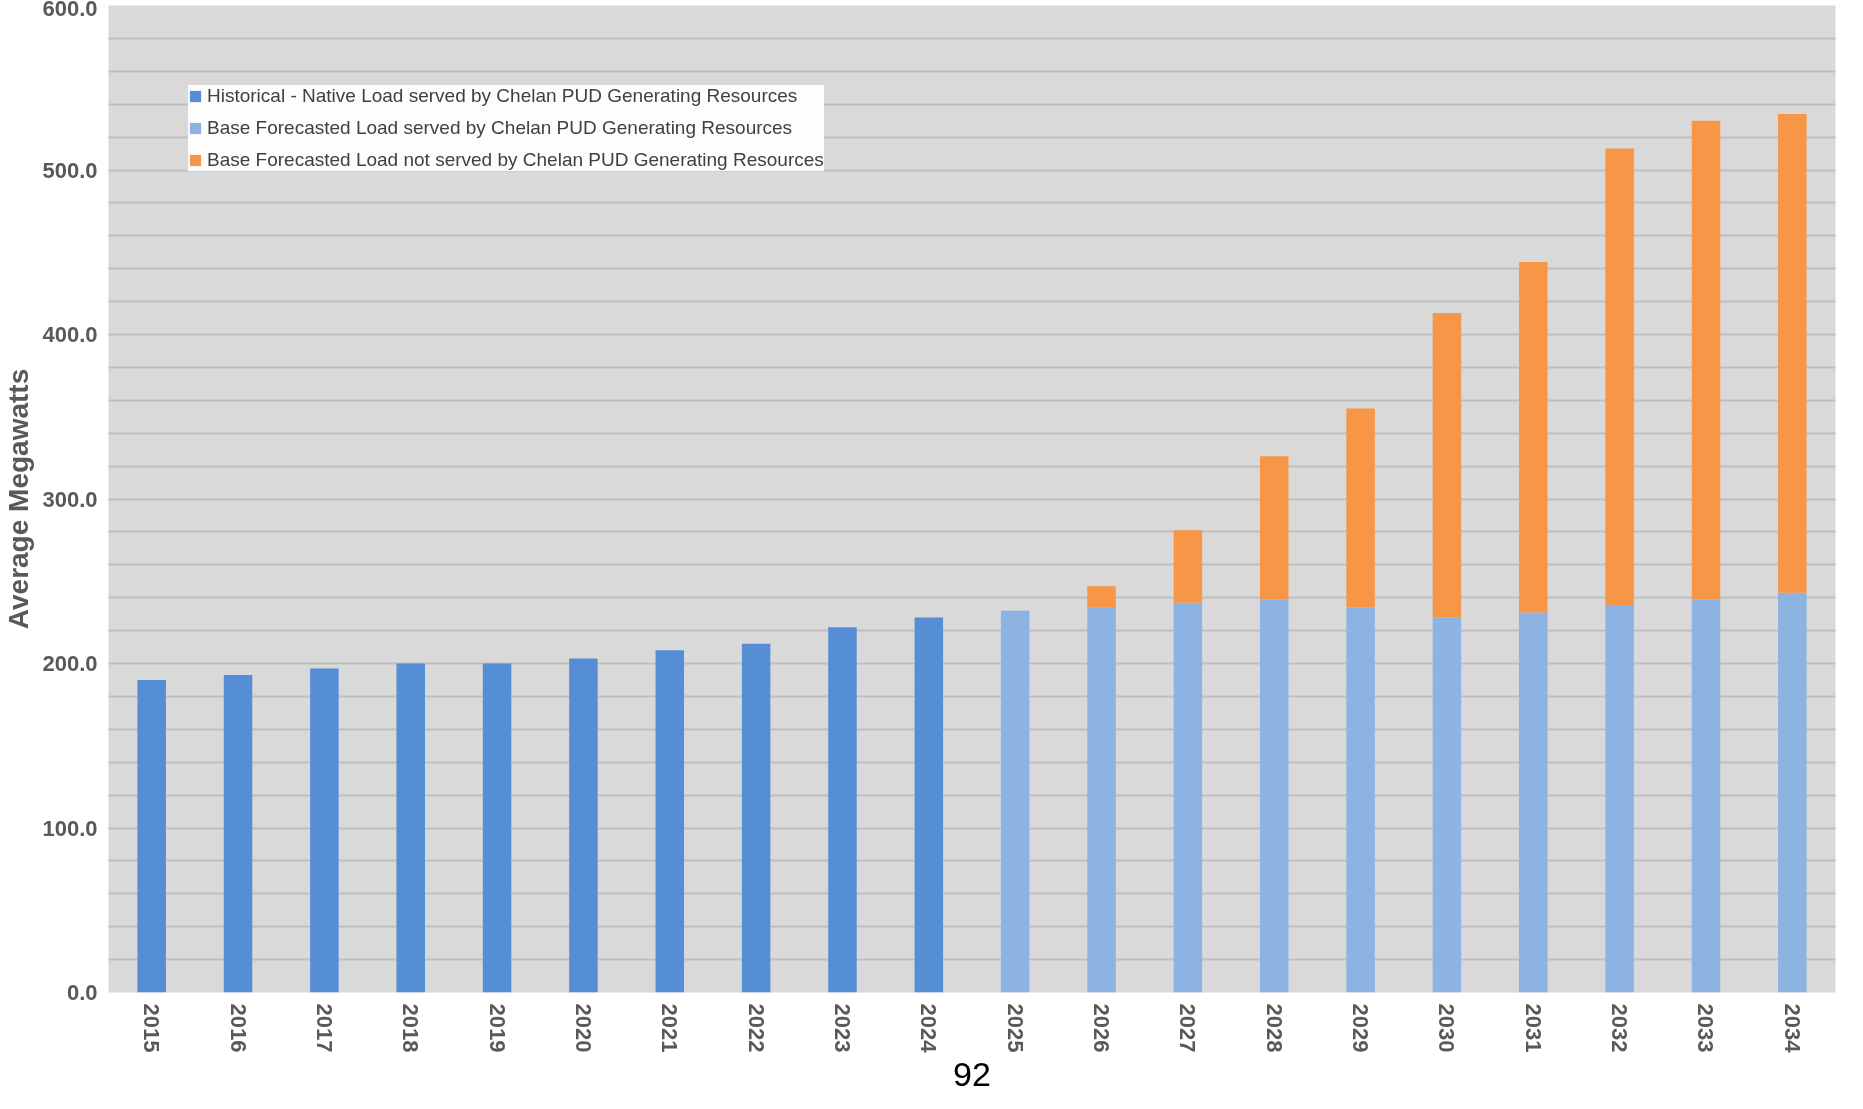 The width and height of the screenshot is (1863, 1109). Describe the element at coordinates (70, 499) in the screenshot. I see `y-tick-label: 300.0` at that location.